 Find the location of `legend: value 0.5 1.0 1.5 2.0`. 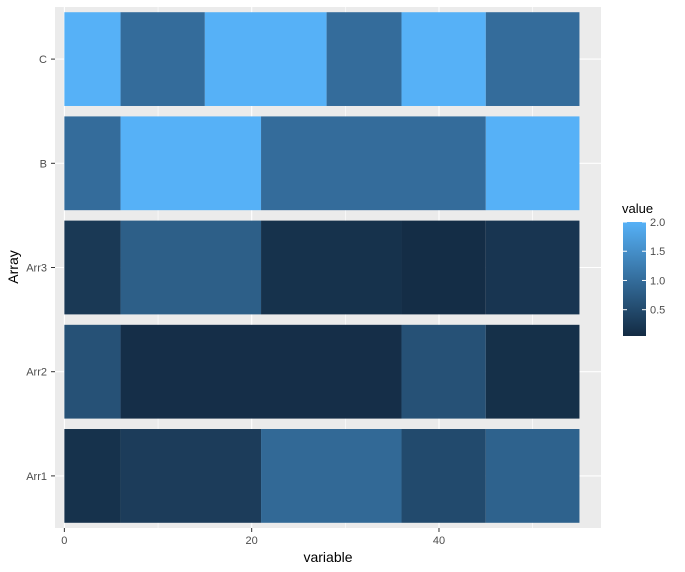

legend: value 0.5 1.0 1.5 2.0 is located at coordinates (643, 268).